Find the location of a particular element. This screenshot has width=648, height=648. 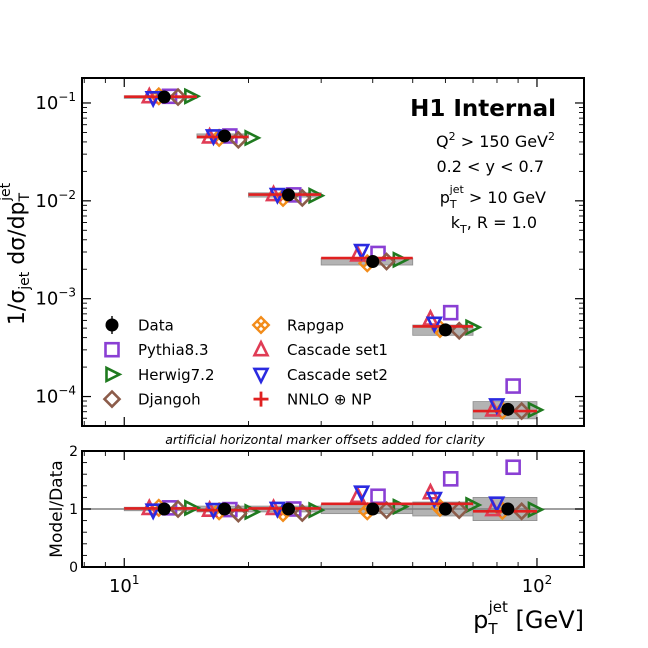

legend-label-cascade-set1: Cascade set1 is located at coordinates (337, 350).